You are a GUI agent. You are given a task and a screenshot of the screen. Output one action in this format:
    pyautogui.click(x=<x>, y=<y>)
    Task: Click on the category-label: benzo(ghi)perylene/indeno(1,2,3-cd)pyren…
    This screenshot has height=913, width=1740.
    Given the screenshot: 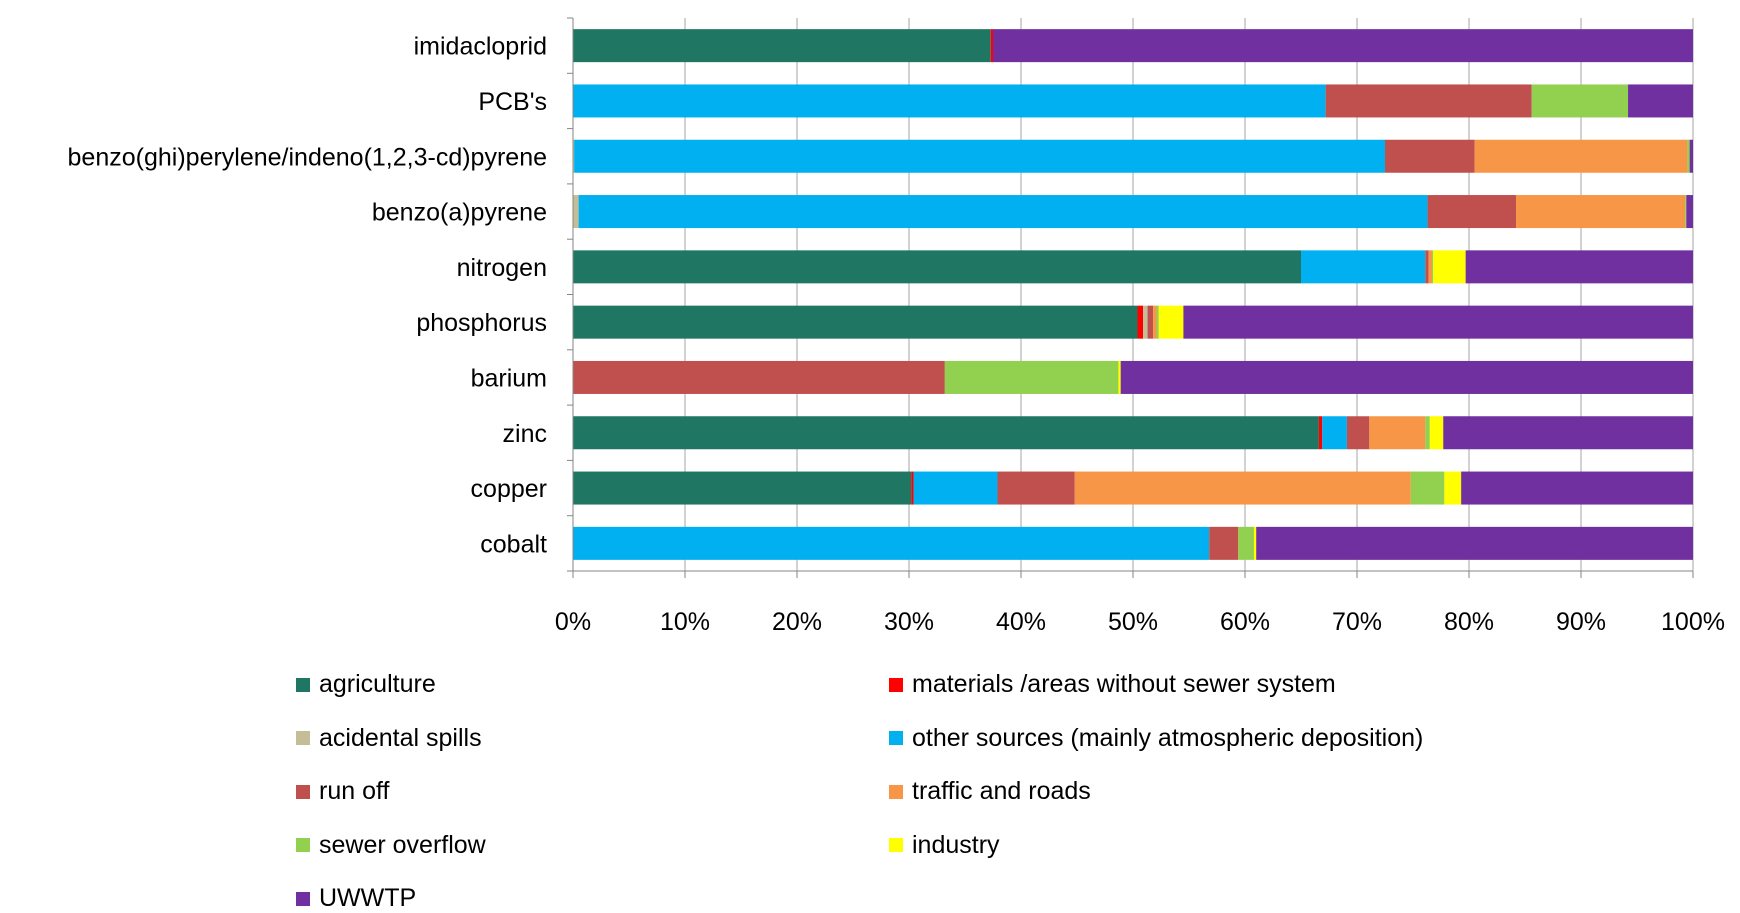 What is the action you would take?
    pyautogui.click(x=307, y=157)
    